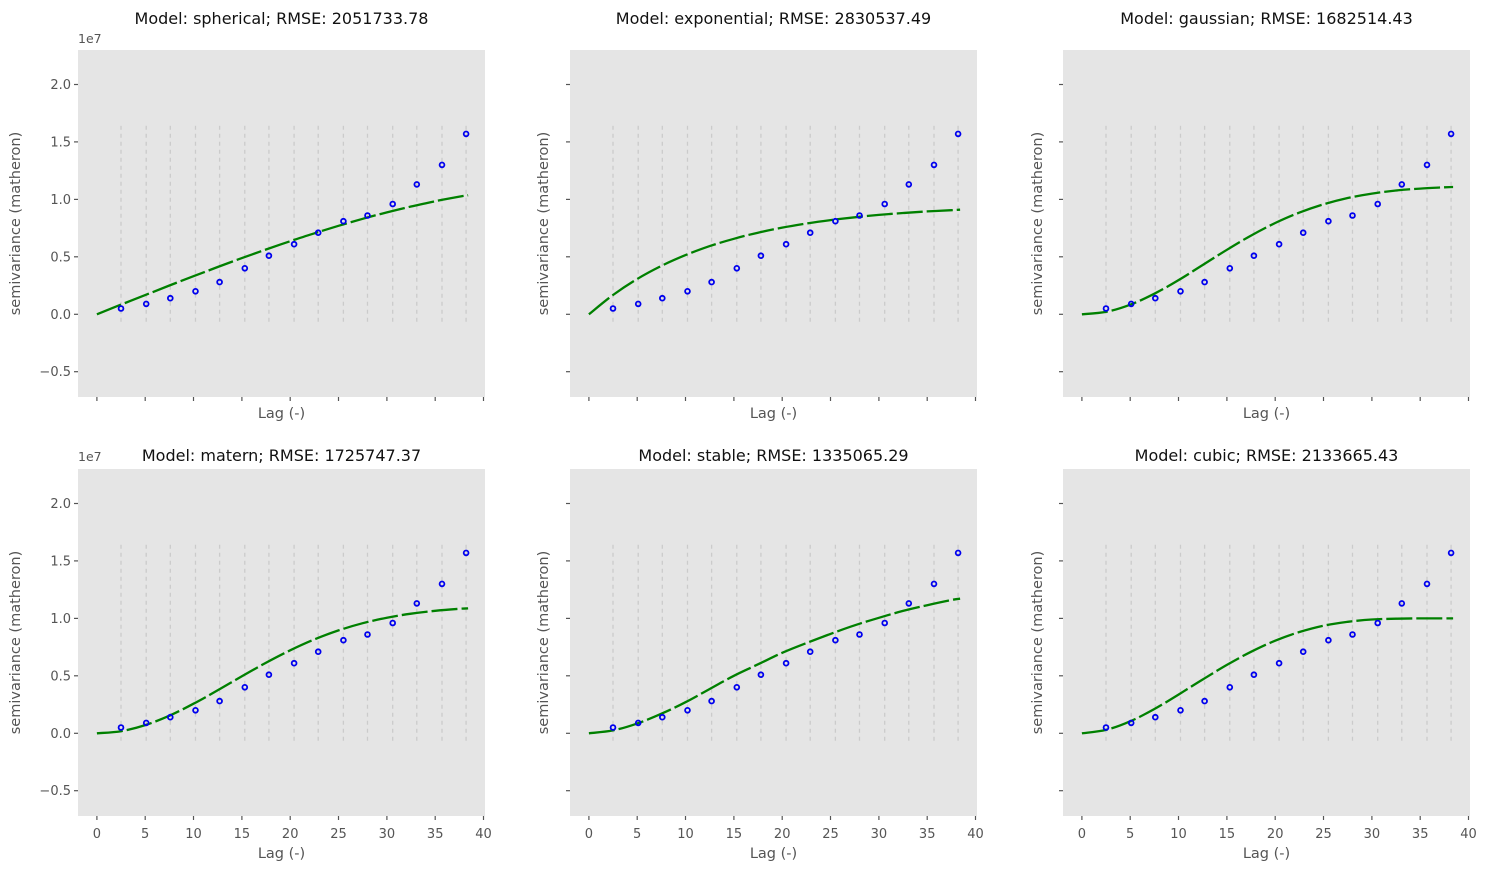 The width and height of the screenshot is (1489, 875). I want to click on plot-area: 0 5 10 15 20 25 30 35 40 −0.5 0.0 0.5 1.0 1.5 2.0, so click(265, 655).